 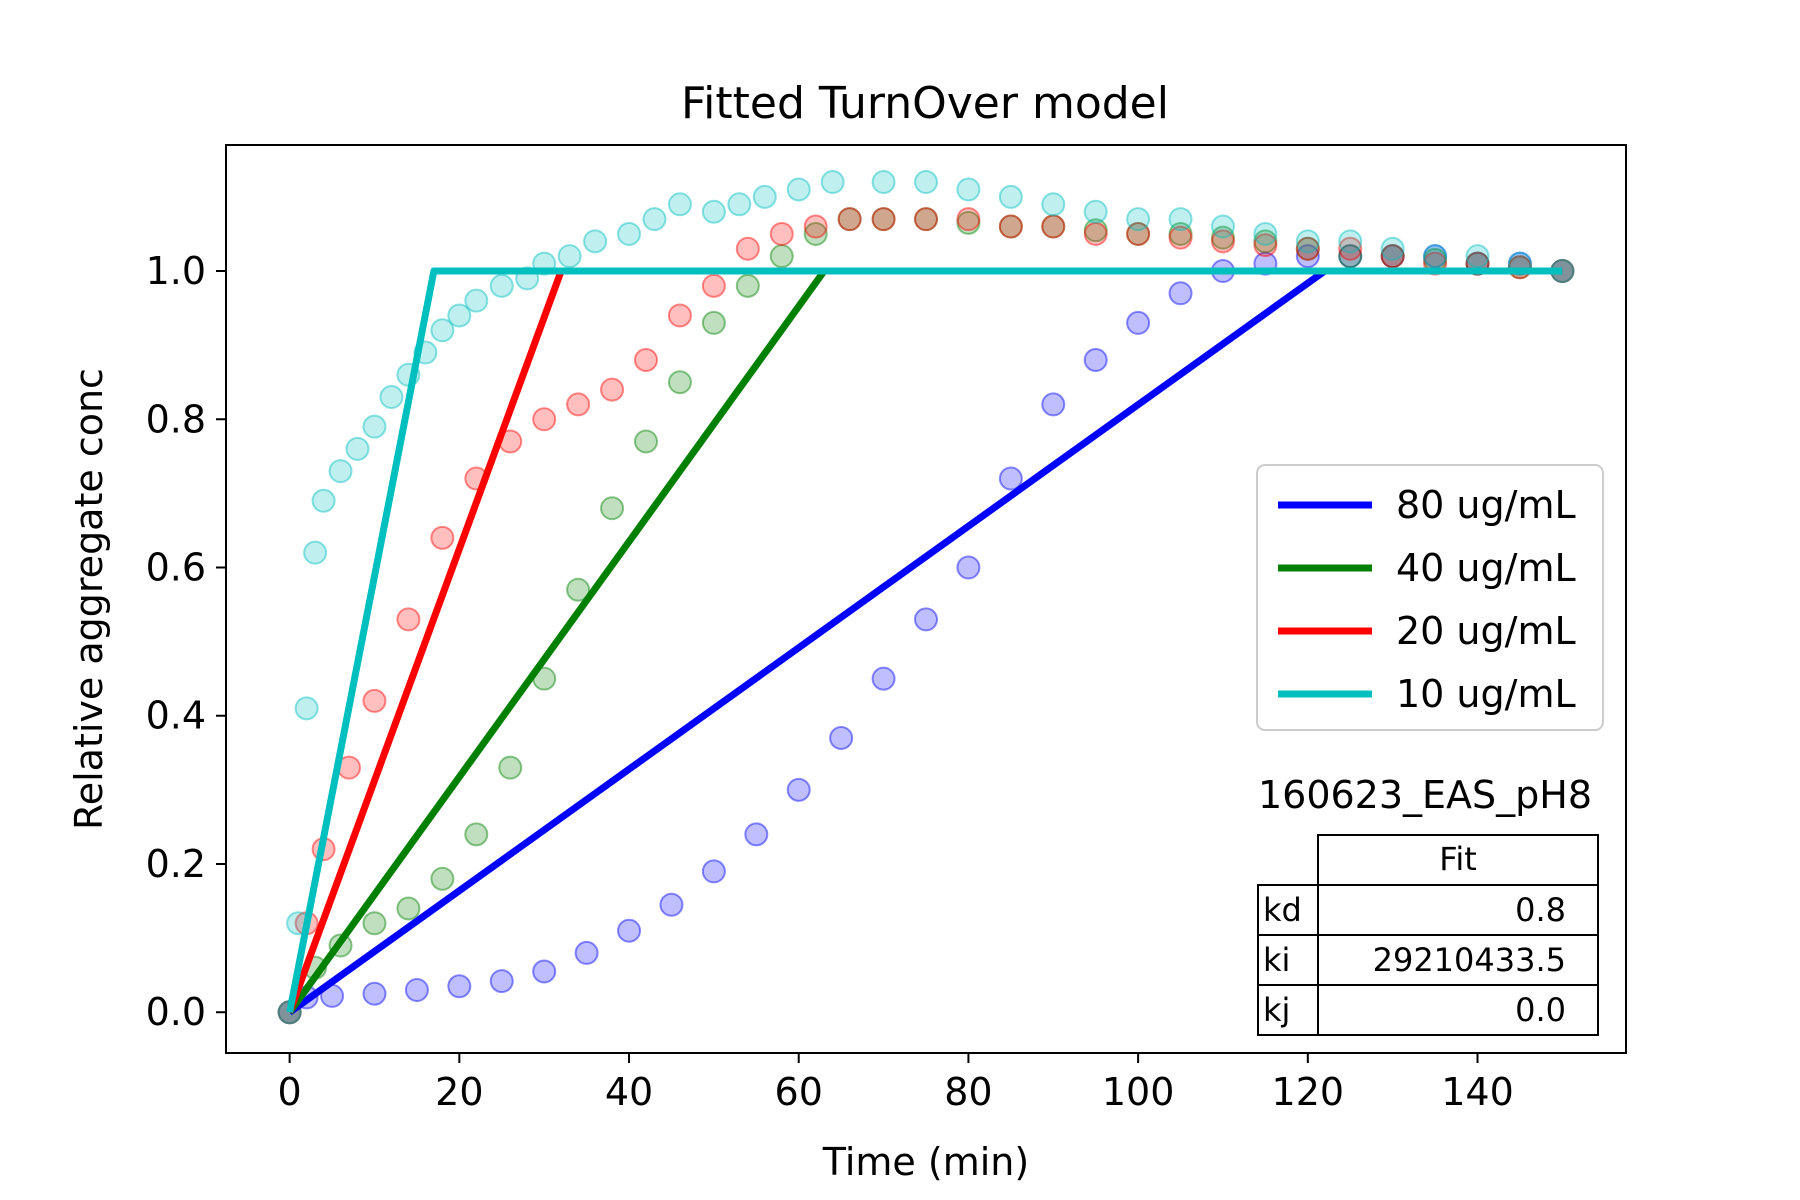 What do you see at coordinates (176, 864) in the screenshot?
I see `y-tick-label: 0.2` at bounding box center [176, 864].